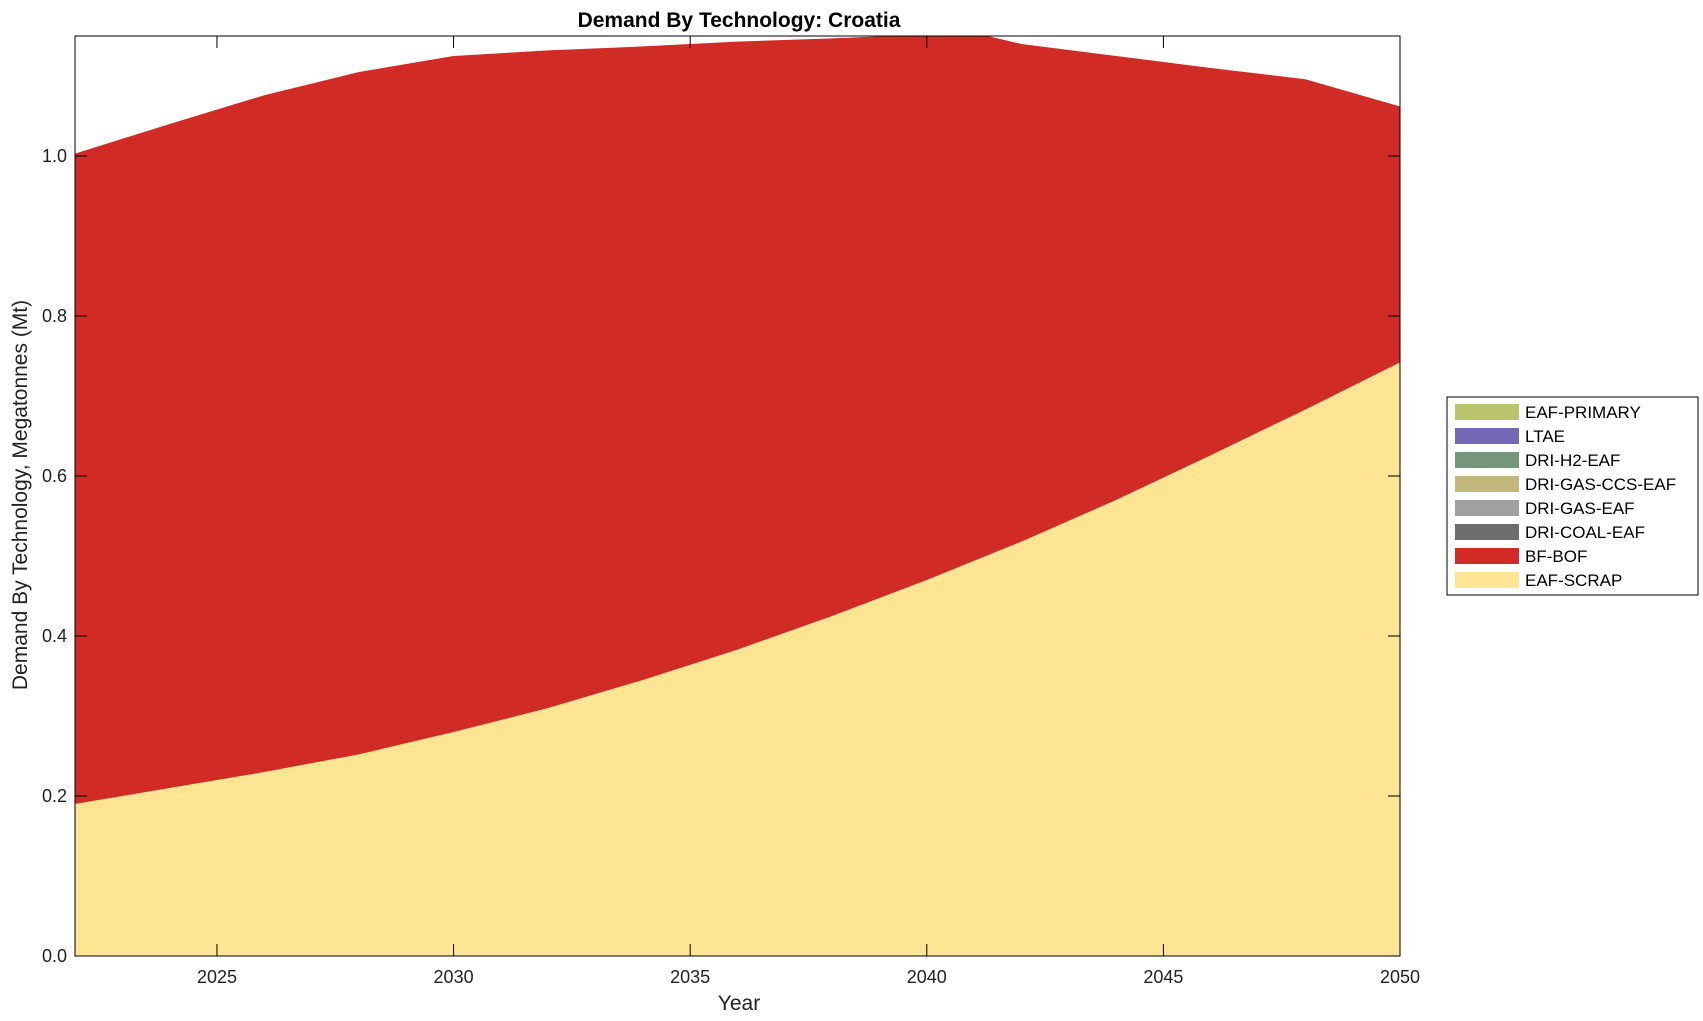 This screenshot has width=1703, height=1021. I want to click on x-tick-label: 2045, so click(1163, 977).